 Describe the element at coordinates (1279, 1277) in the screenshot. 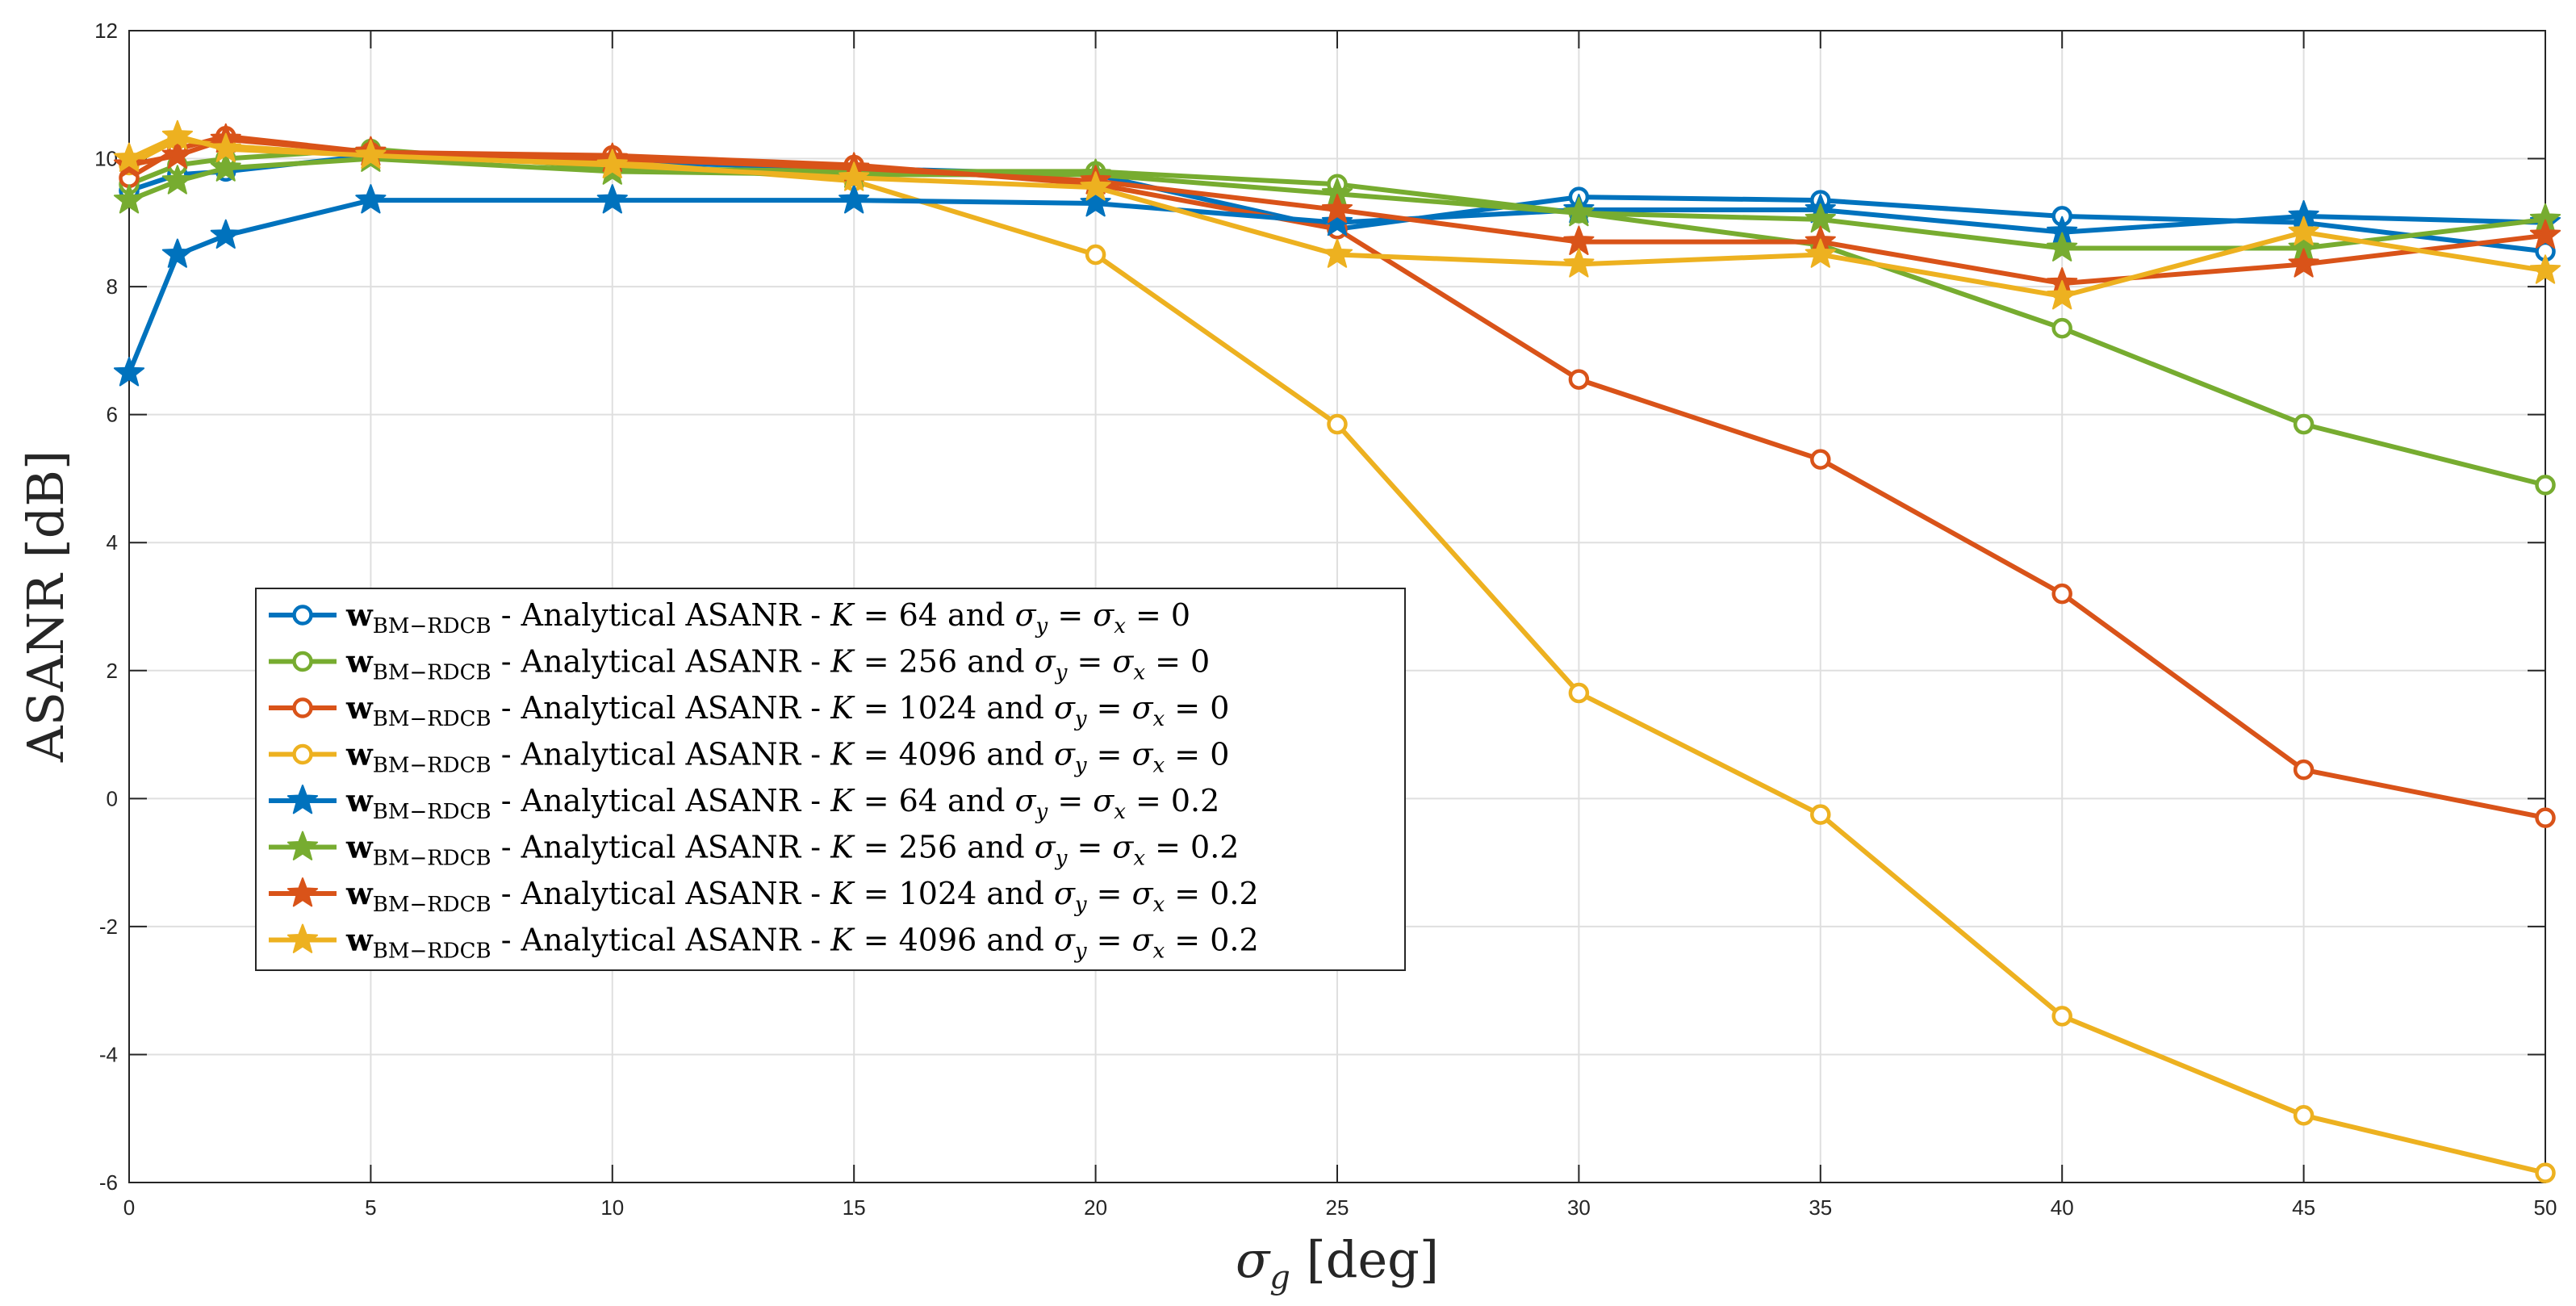

I see `x-axis-subscript: g` at that location.